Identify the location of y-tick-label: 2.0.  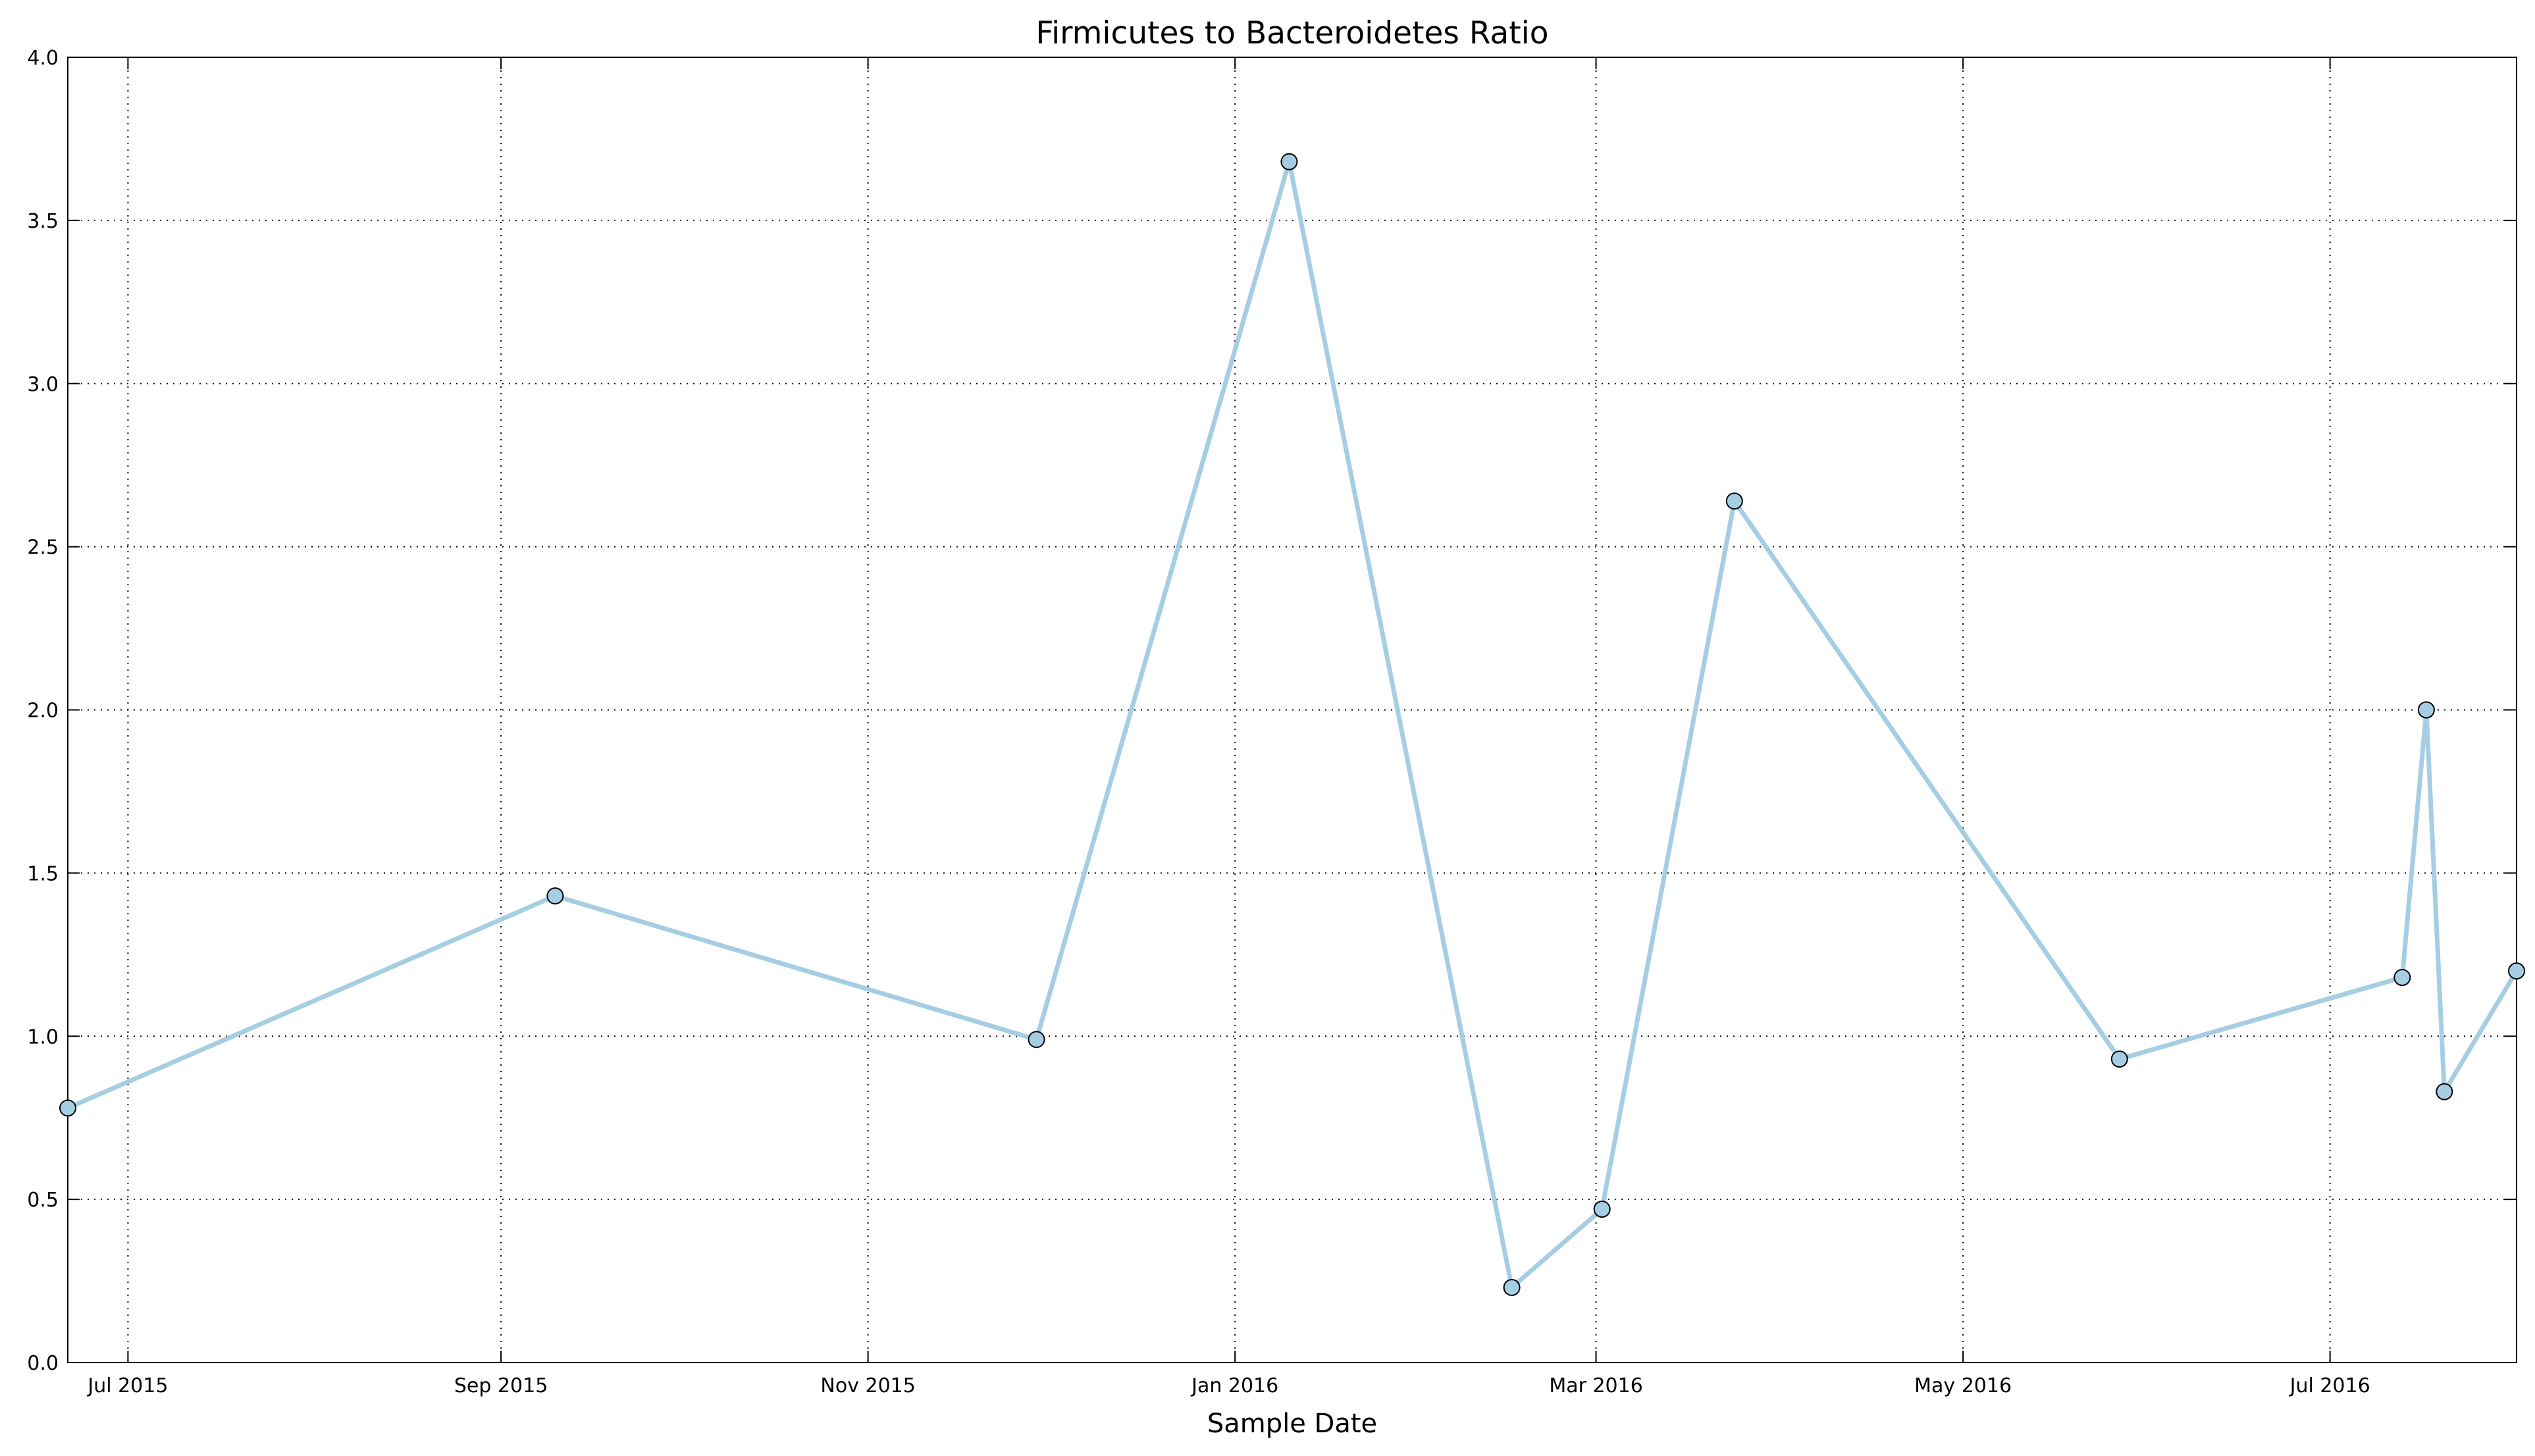
(43, 711).